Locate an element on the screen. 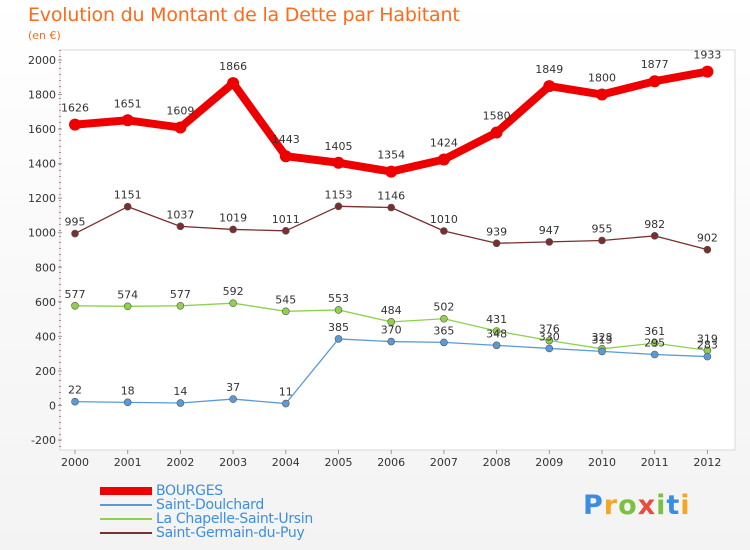  logo-letter: P is located at coordinates (593, 505).